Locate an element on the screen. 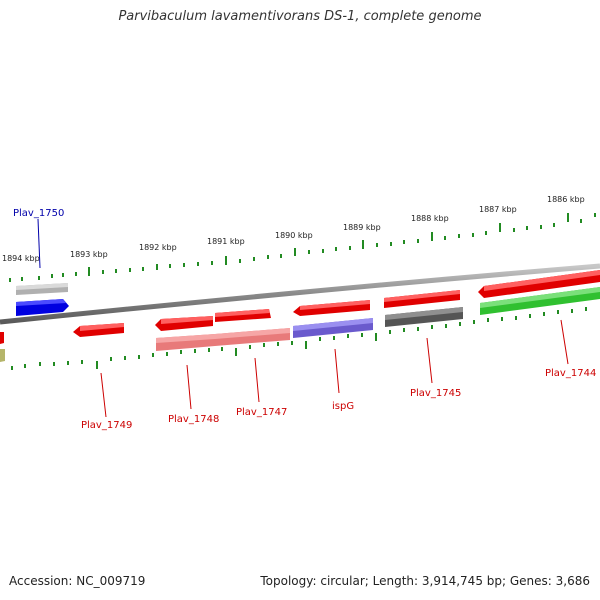 Image resolution: width=600 pixels, height=600 pixels. gene-label-plav-1747: Plav_1747 is located at coordinates (261, 412).